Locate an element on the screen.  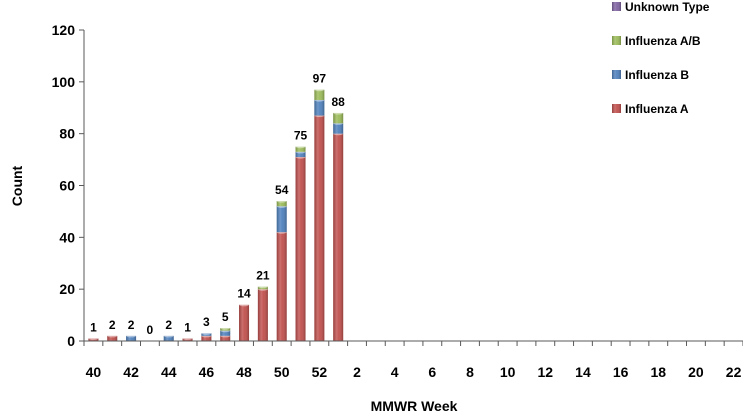
data-label-5: 1 is located at coordinates (187, 327).